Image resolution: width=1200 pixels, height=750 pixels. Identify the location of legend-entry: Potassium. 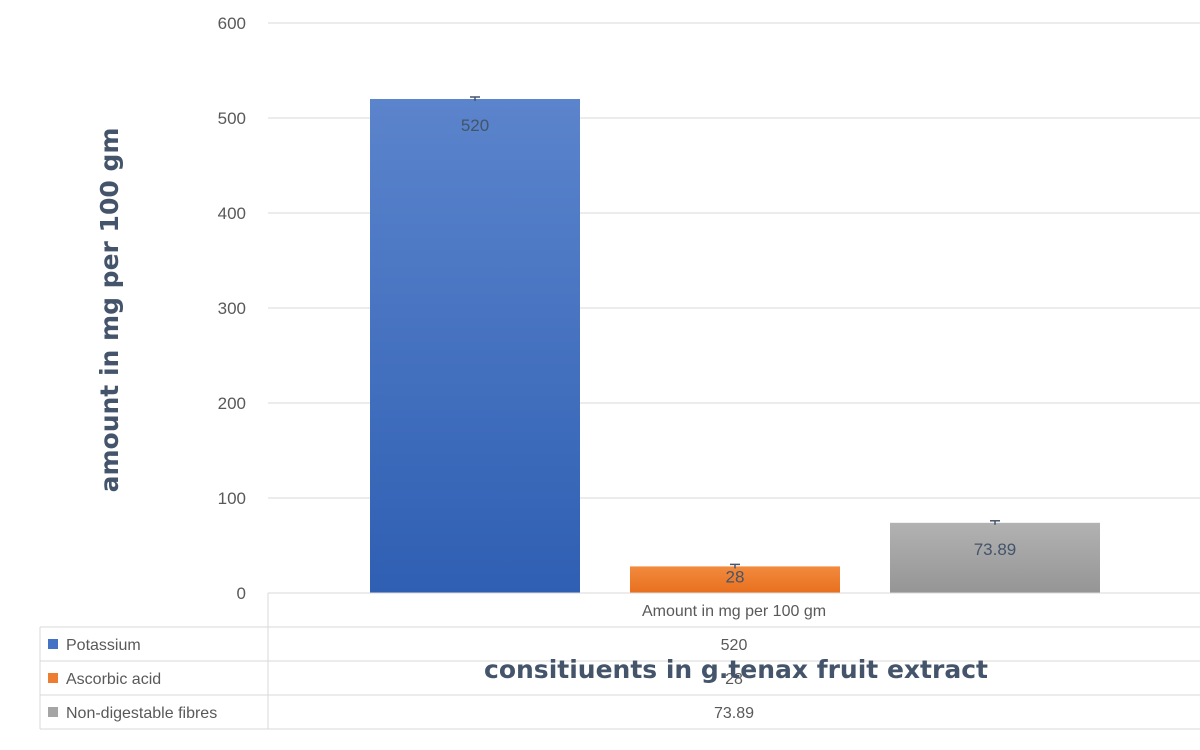
(103, 645).